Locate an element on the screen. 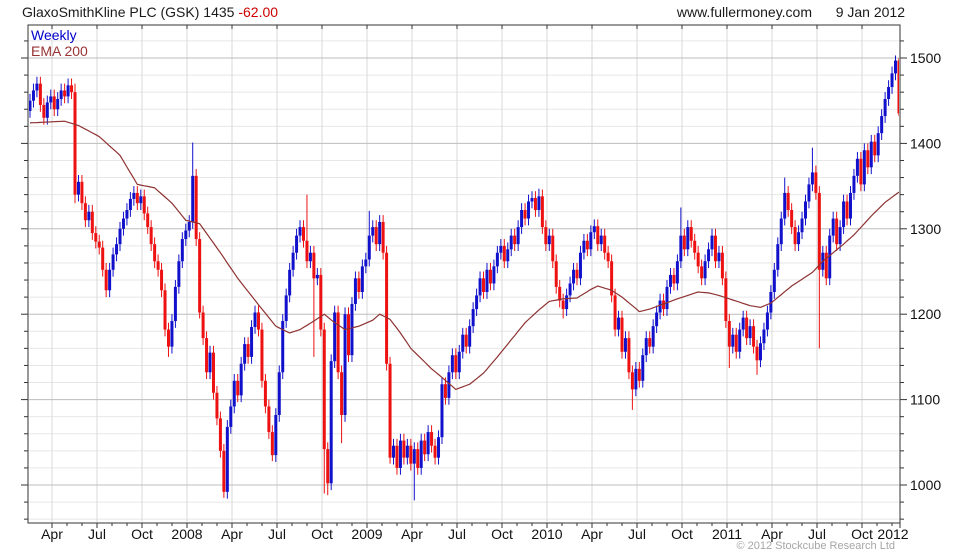  website-label: www.fullermoney.com is located at coordinates (744, 12).